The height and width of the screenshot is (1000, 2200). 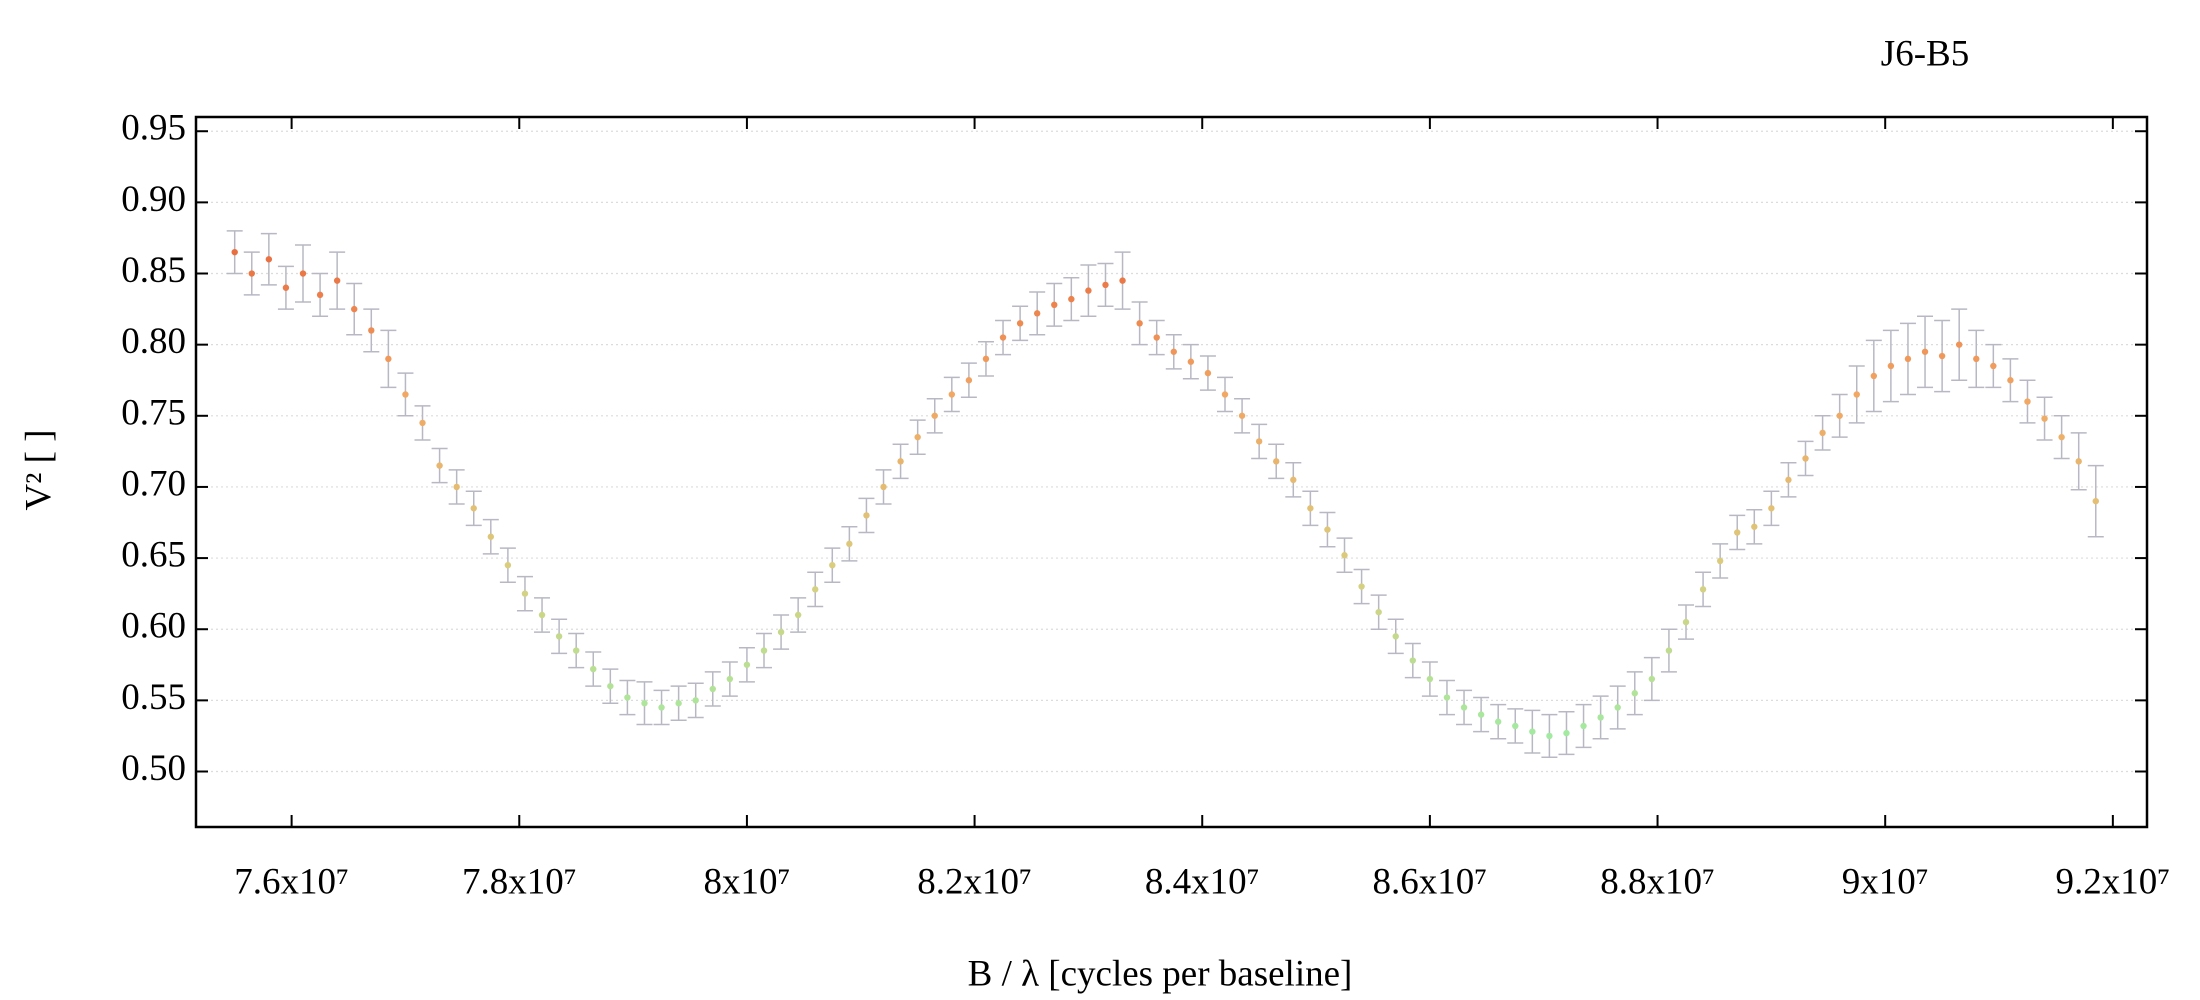 I want to click on y-tick-label: 0.50, so click(x=153, y=768).